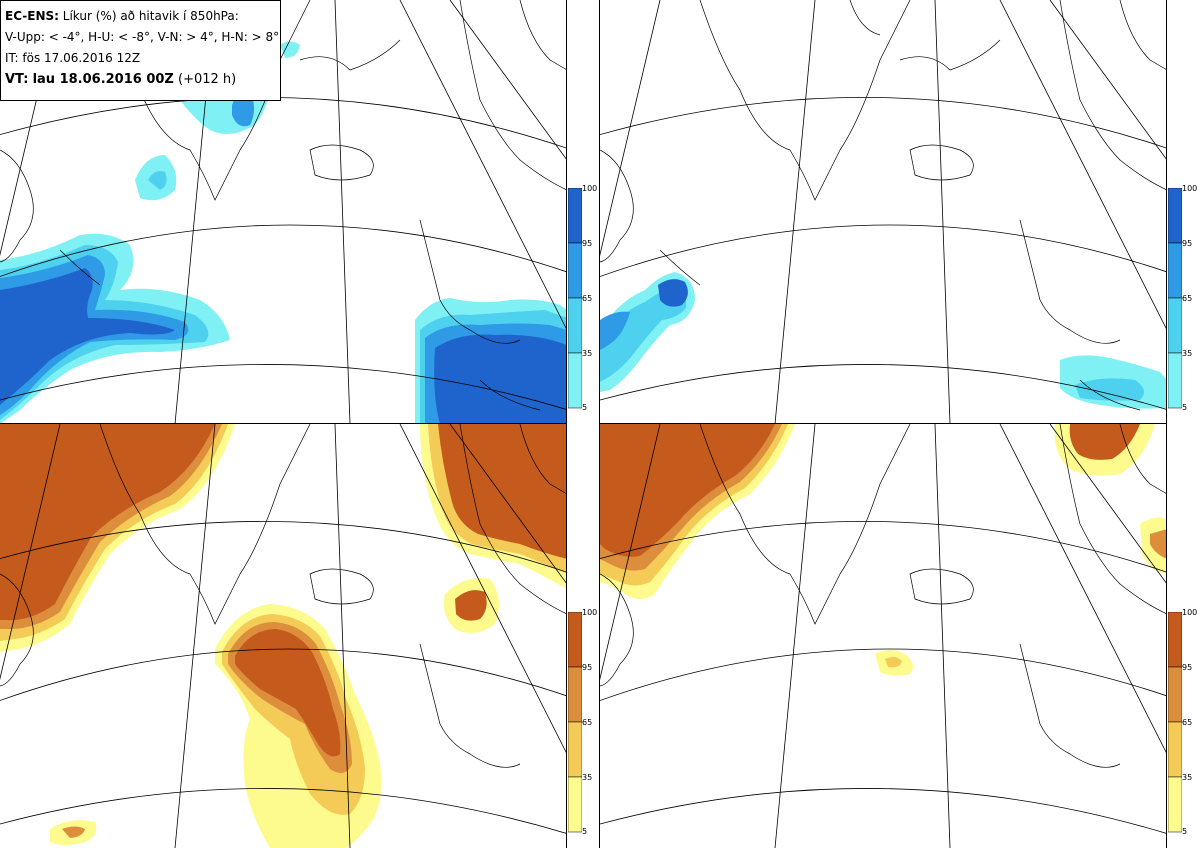 The height and width of the screenshot is (848, 1200). Describe the element at coordinates (103, 79) in the screenshot. I see `valid-time: lau 18.06.2016 00Z` at that location.